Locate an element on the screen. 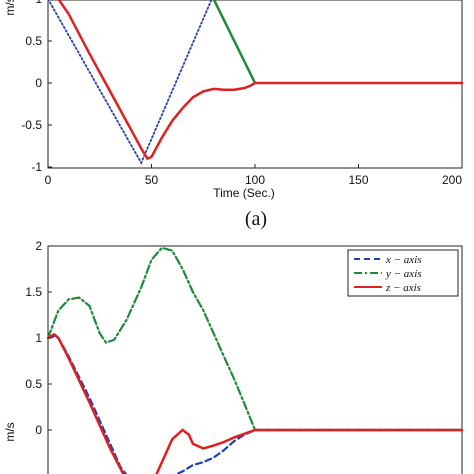 Image resolution: width=474 pixels, height=474 pixels. legend: x − axis y − axis z − axis is located at coordinates (403, 273).